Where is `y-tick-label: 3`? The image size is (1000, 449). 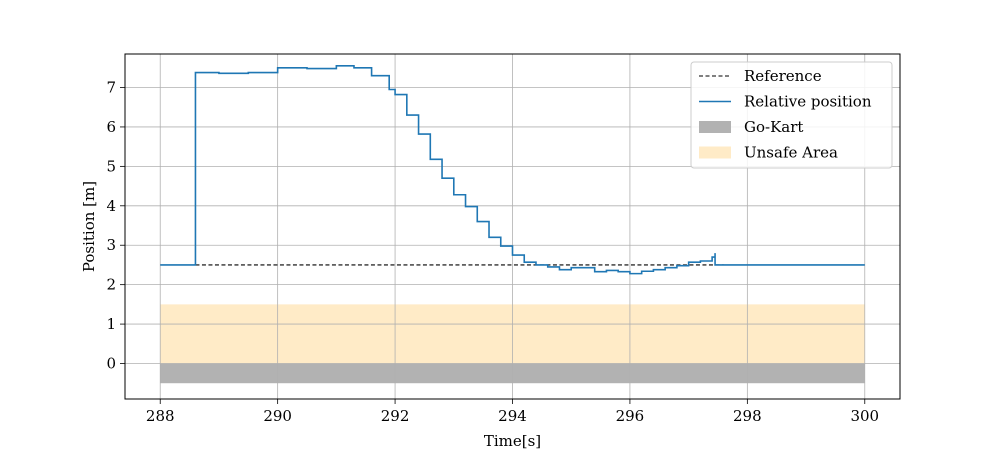
y-tick-label: 3 is located at coordinates (111, 245).